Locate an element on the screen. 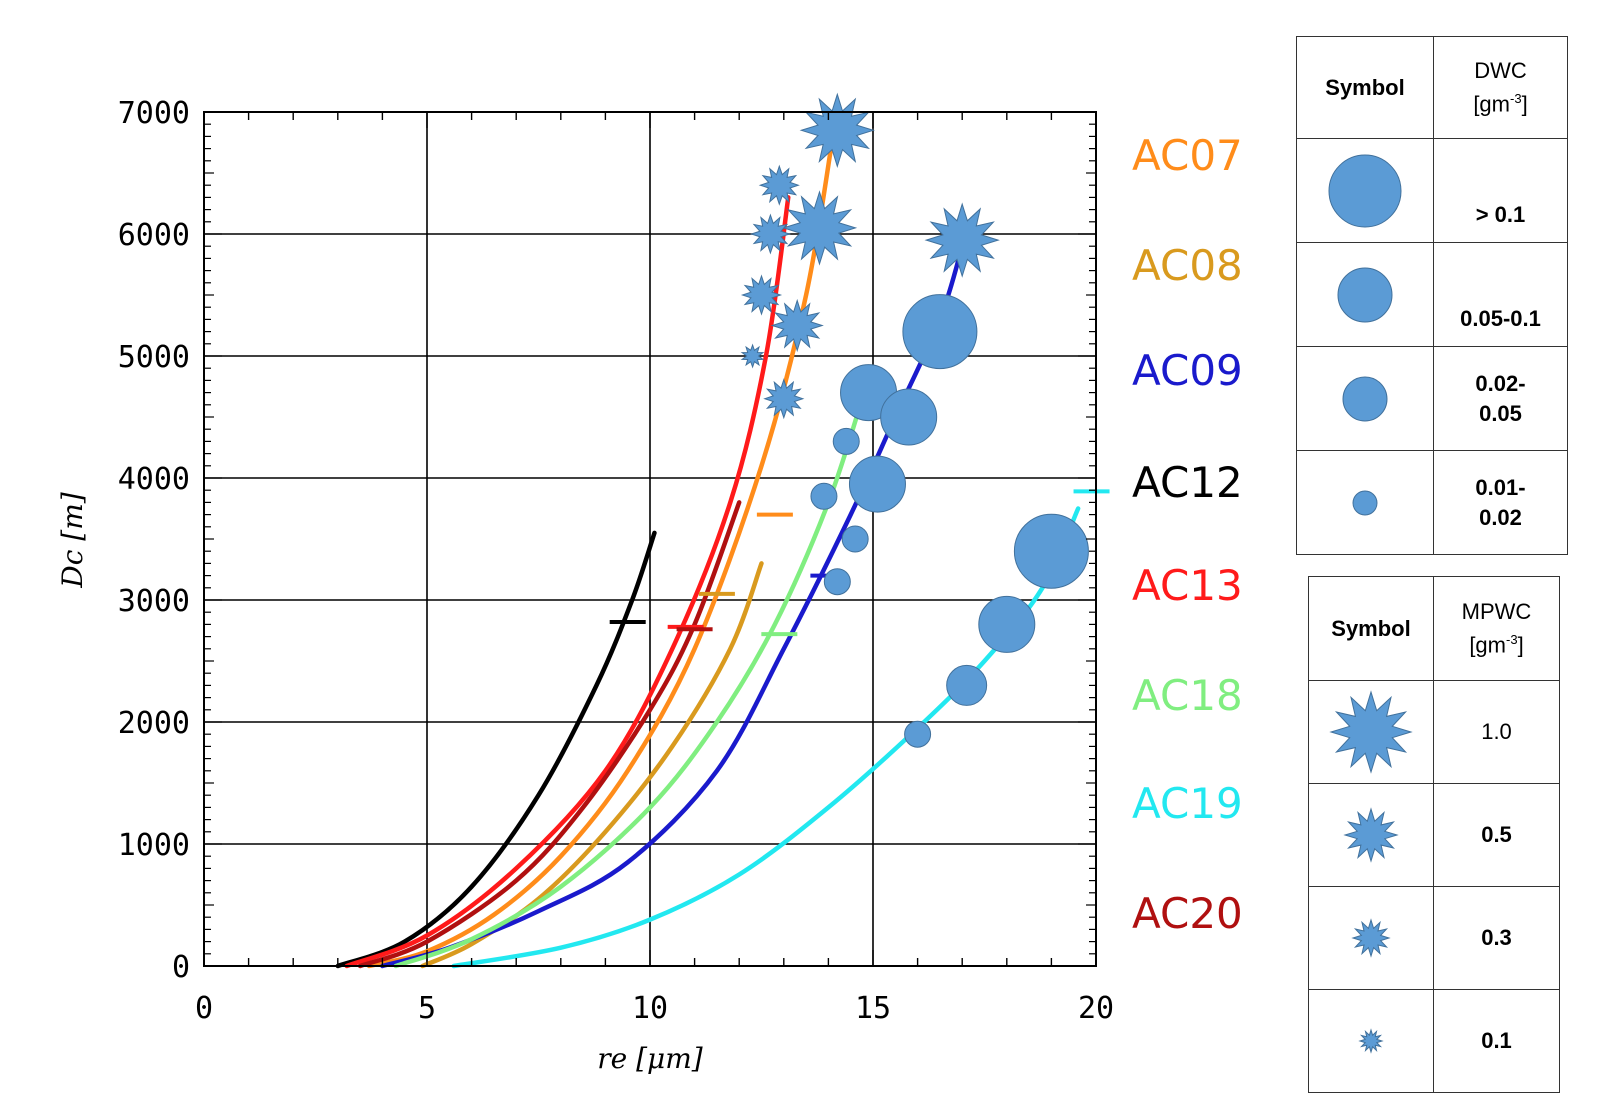 The image size is (1602, 1099). legend-label-ac19: AC19 is located at coordinates (1187, 803).